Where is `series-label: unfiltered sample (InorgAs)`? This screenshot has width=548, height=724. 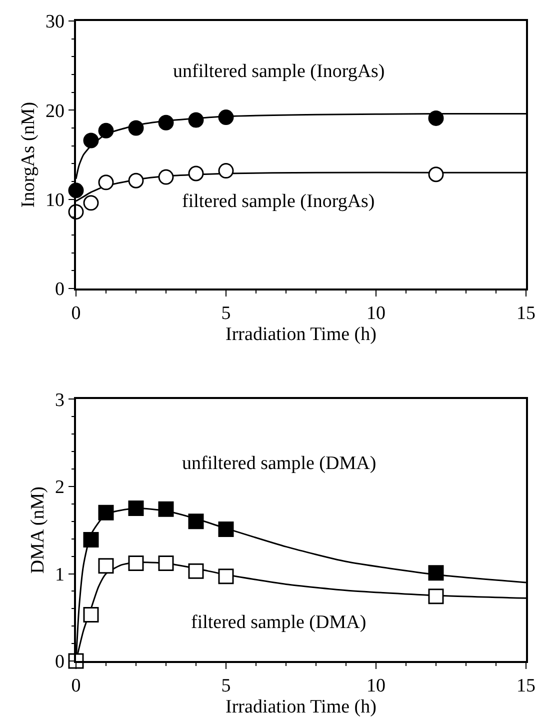
series-label: unfiltered sample (InorgAs) is located at coordinates (279, 71).